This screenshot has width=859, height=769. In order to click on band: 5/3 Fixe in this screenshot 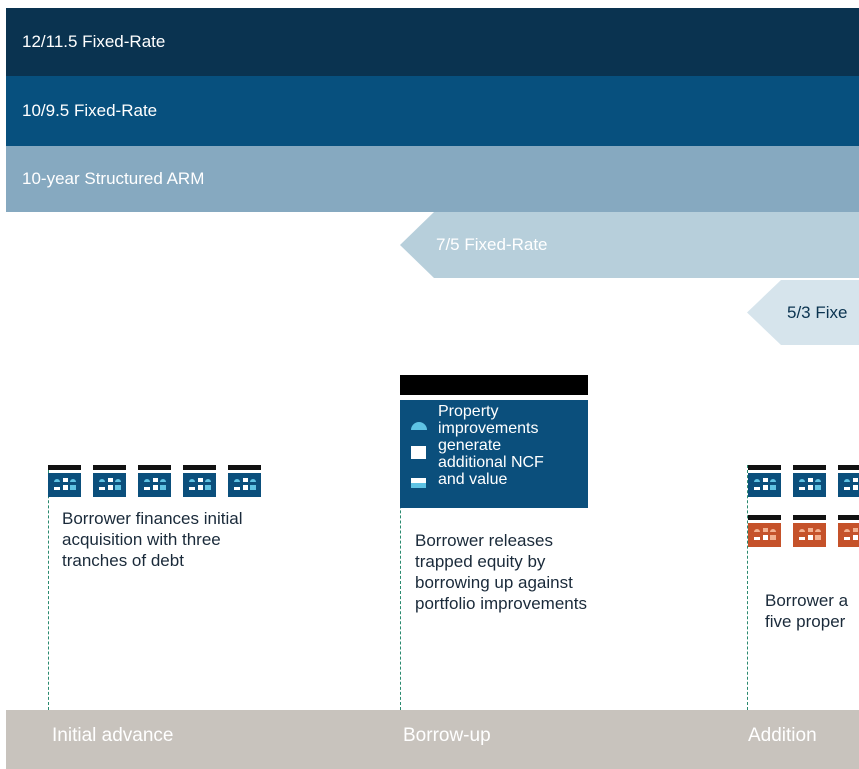, I will do `click(803, 312)`.